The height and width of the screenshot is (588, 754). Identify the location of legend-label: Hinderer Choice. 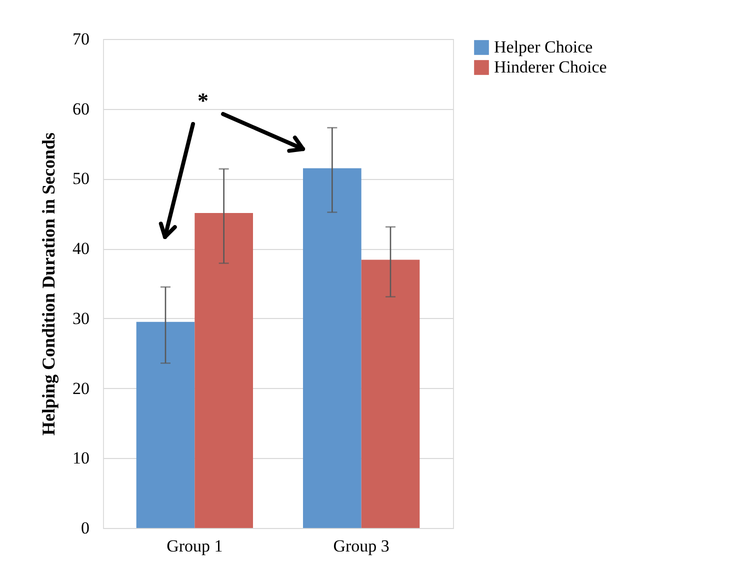
(550, 67).